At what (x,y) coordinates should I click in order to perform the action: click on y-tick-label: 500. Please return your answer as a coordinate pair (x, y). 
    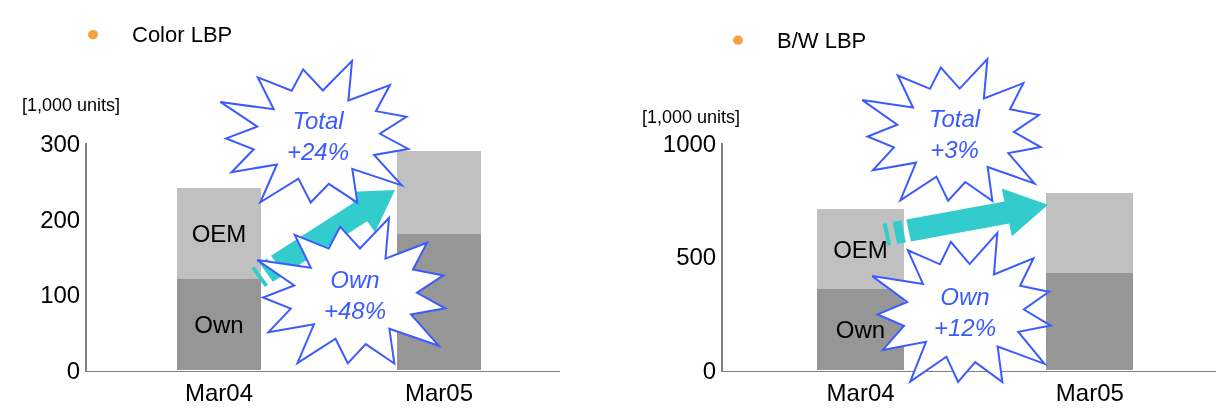
    Looking at the image, I should click on (696, 257).